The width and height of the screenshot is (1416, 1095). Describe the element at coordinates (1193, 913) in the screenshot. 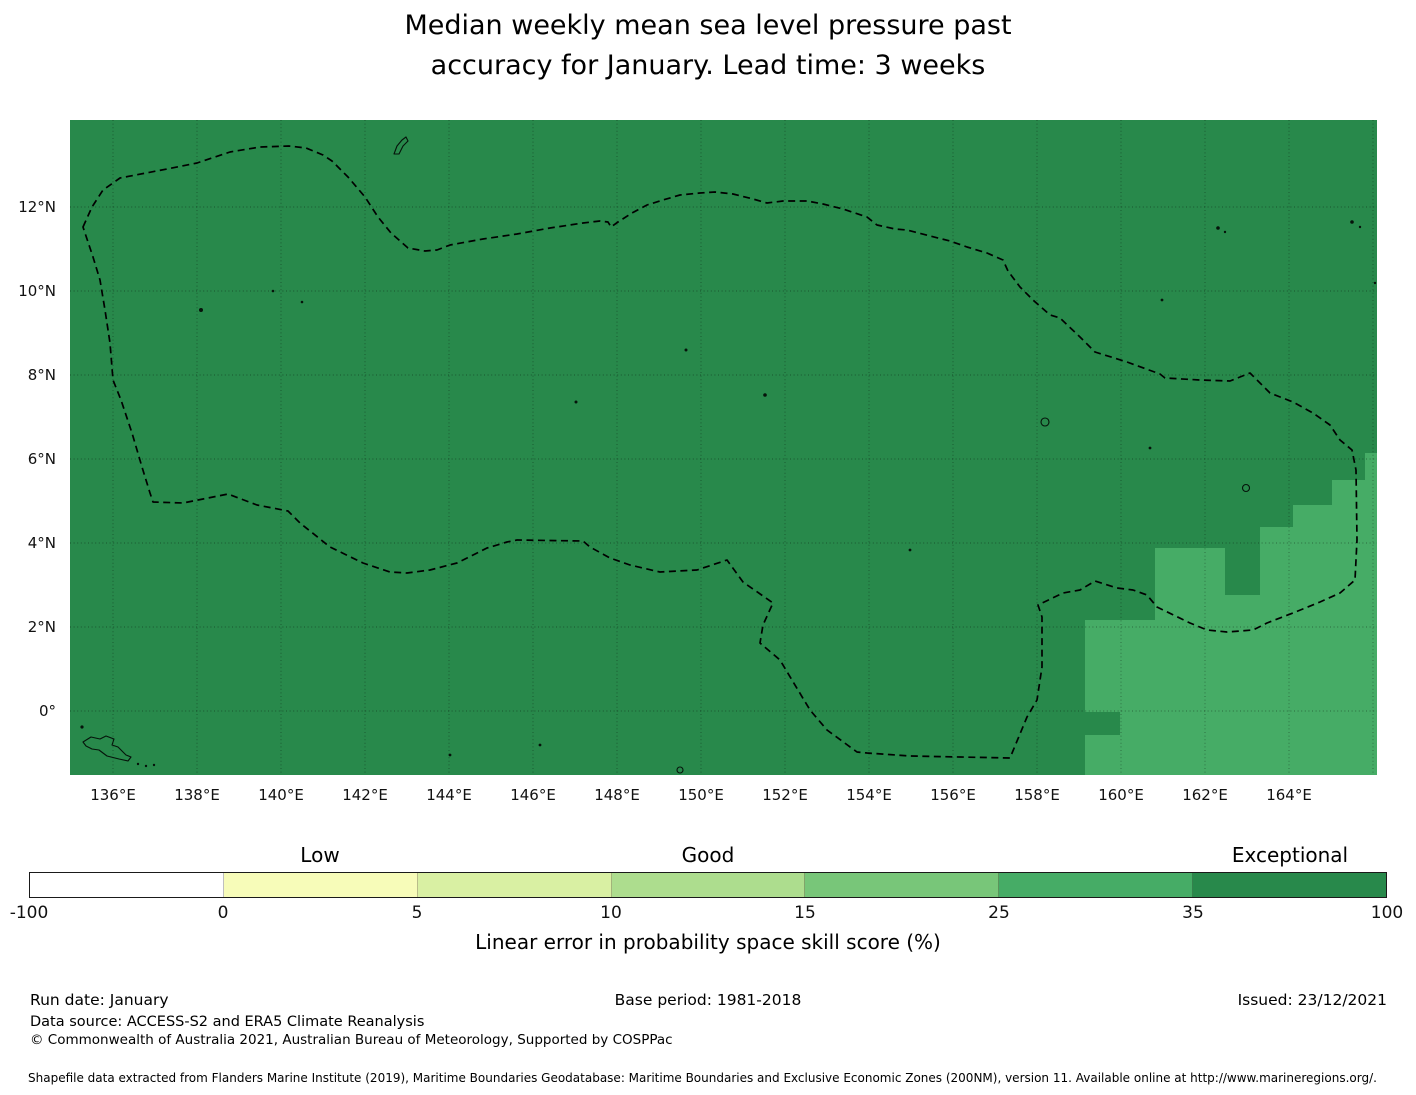

I see `colorbar-tick-label: 35` at that location.